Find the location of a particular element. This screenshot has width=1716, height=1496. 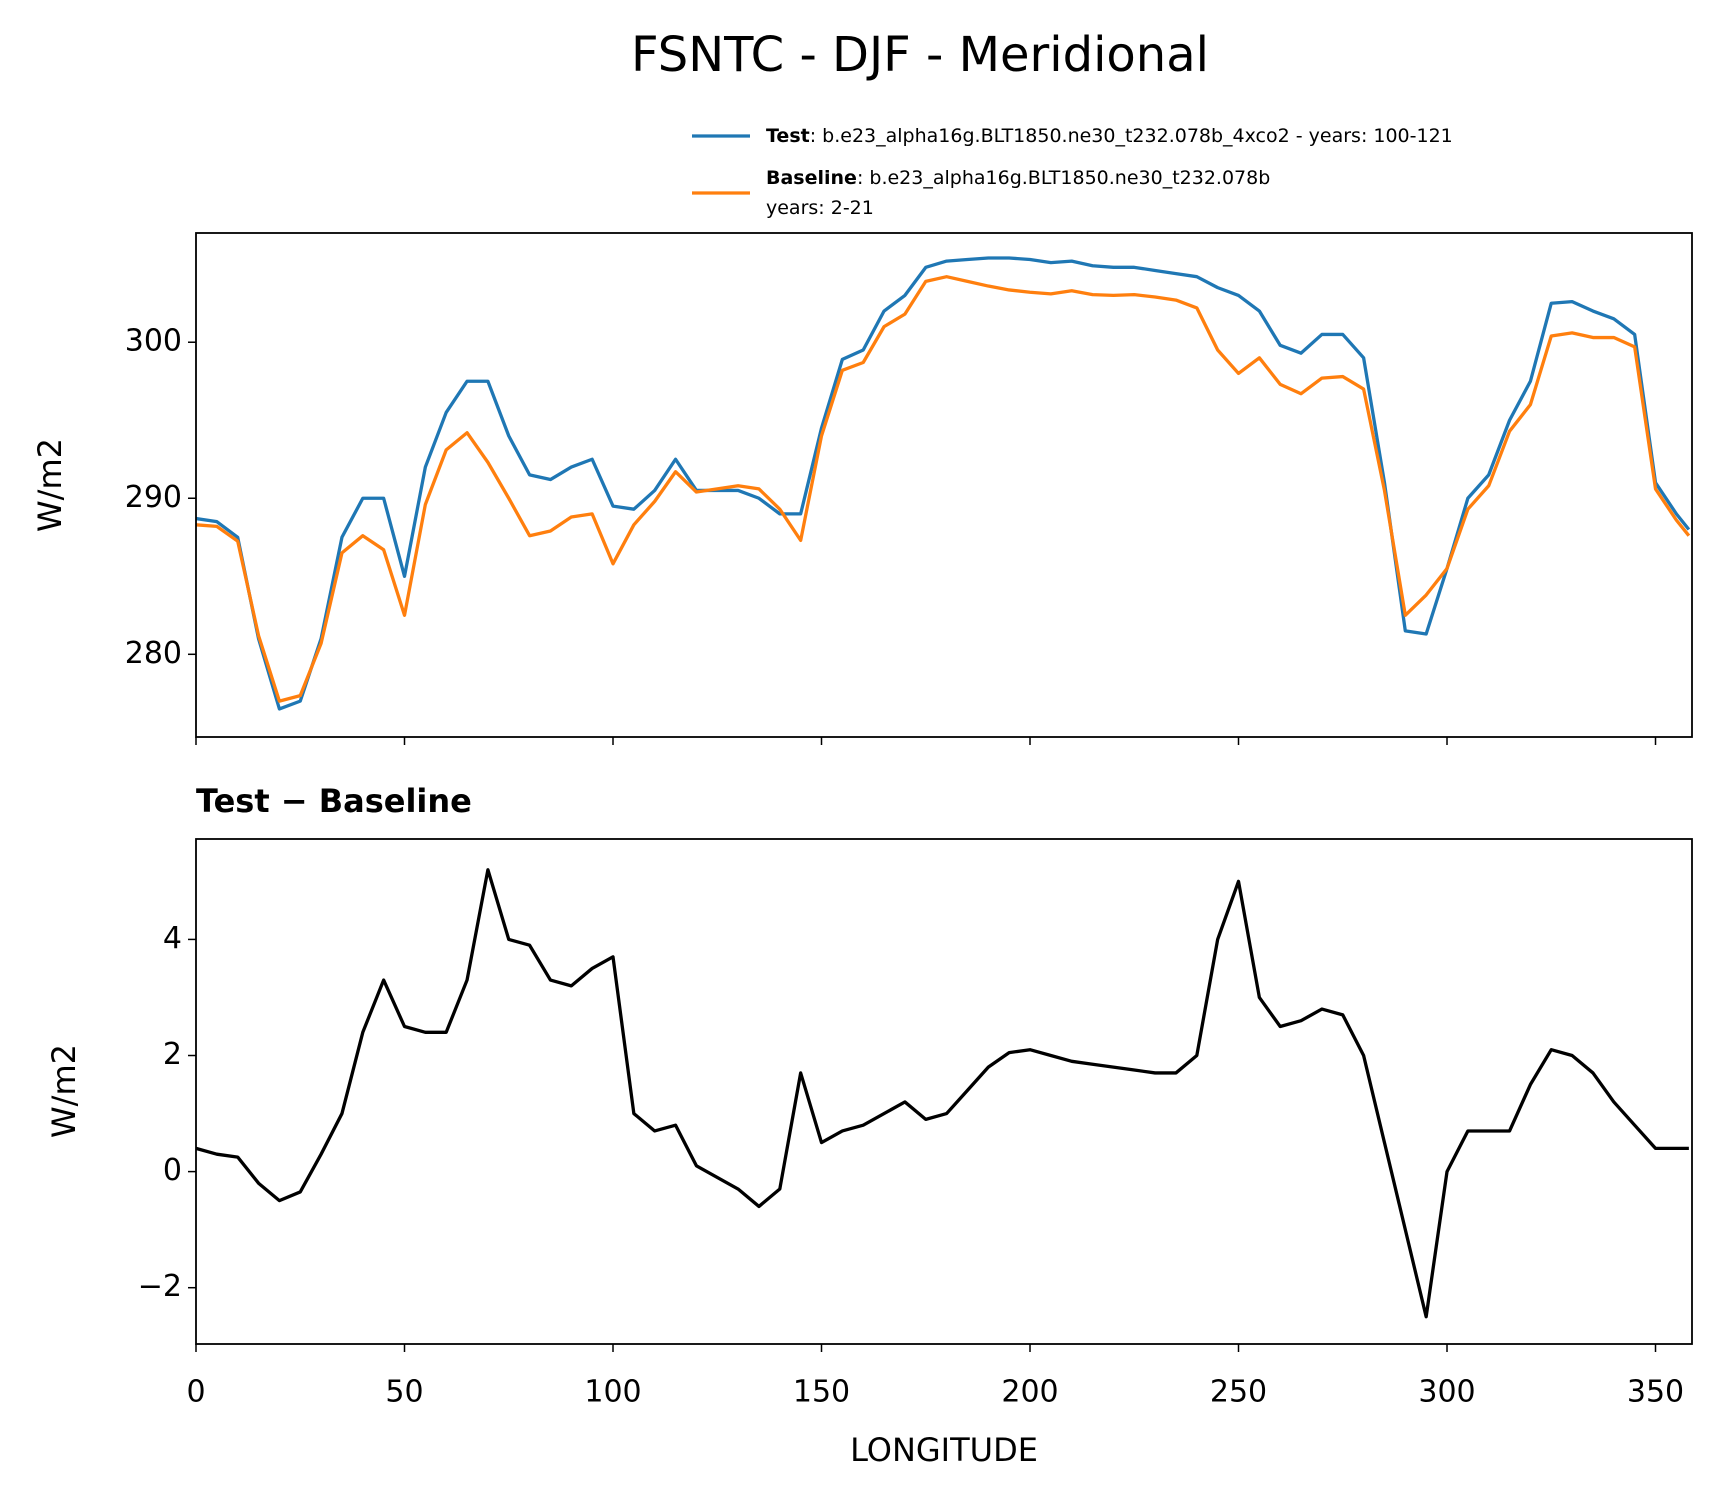

x-tick-label: 150 is located at coordinates (821, 1392).